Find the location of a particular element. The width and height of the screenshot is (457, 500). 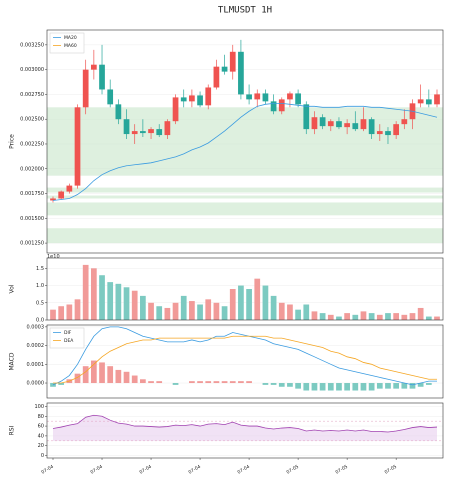

y-tick-label: 80 is located at coordinates (41, 417).